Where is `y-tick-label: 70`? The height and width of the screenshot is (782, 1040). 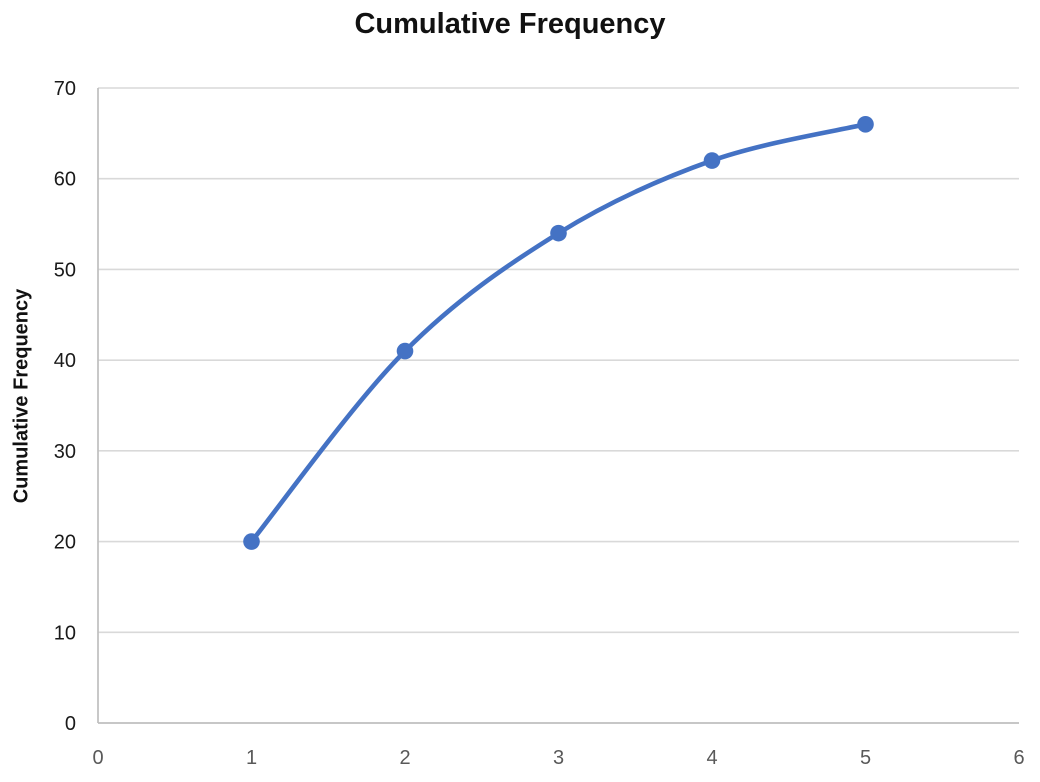 y-tick-label: 70 is located at coordinates (65, 89).